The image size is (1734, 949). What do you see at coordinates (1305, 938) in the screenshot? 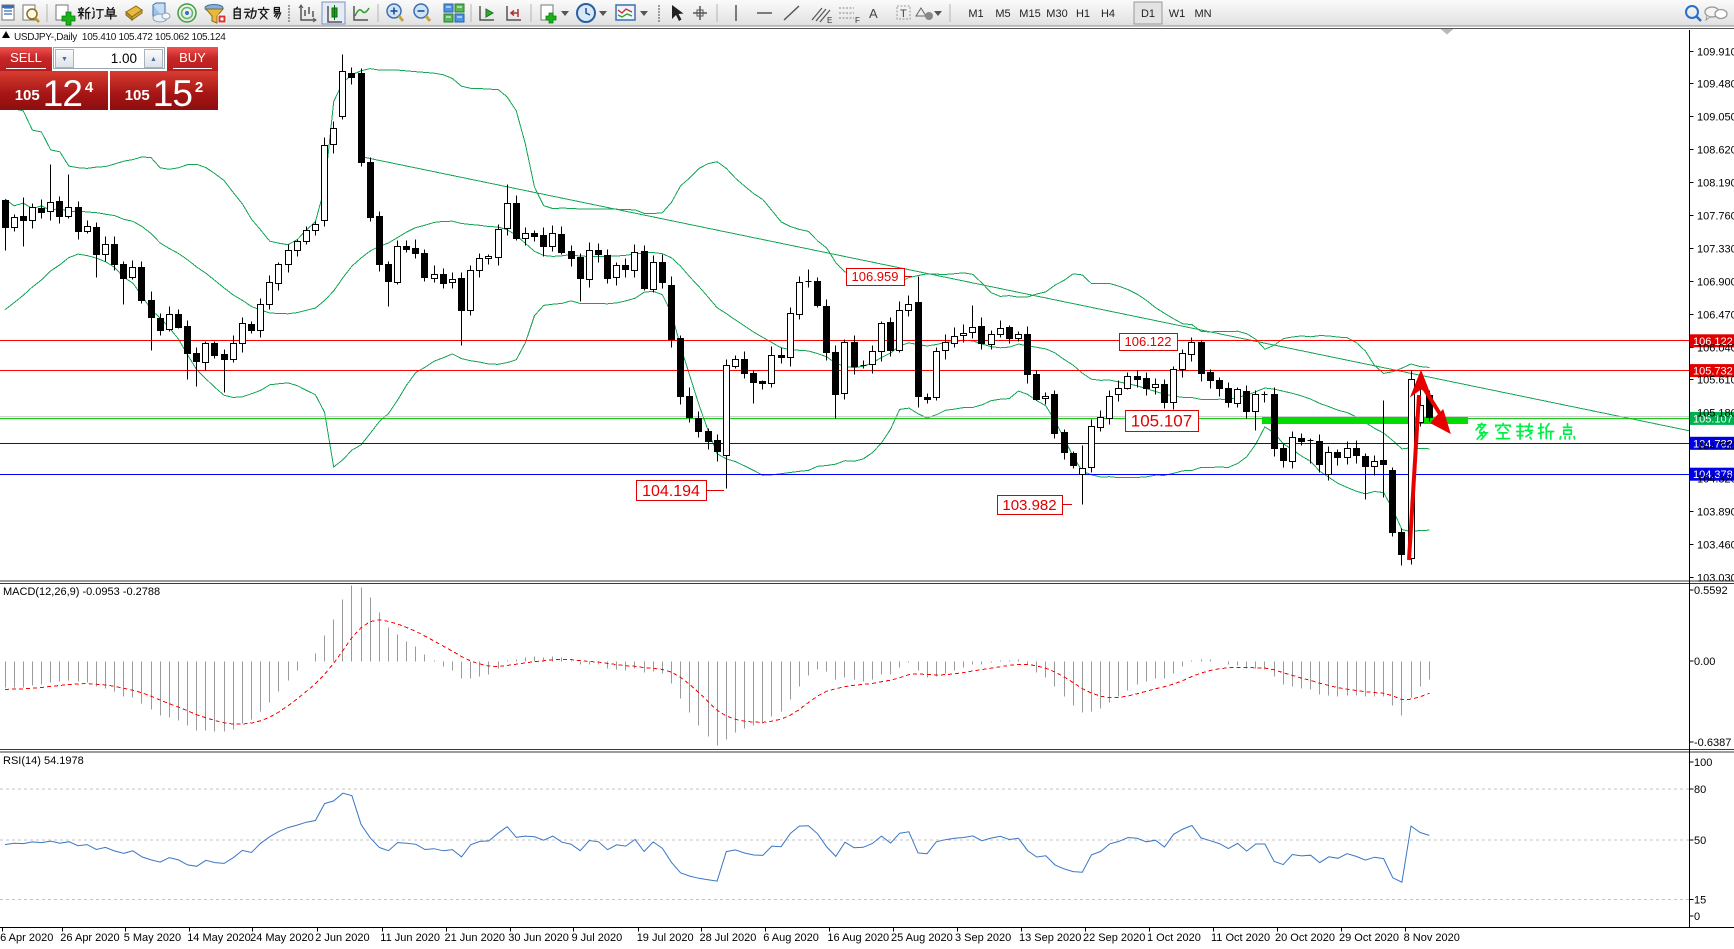
I see `svg-text: 20 Oct 2020` at bounding box center [1305, 938].